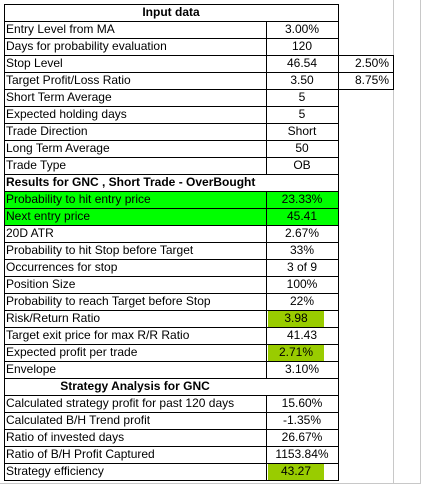 The image size is (421, 484). Describe the element at coordinates (210, 131) in the screenshot. I see `input-row: Trade Direction Short` at that location.